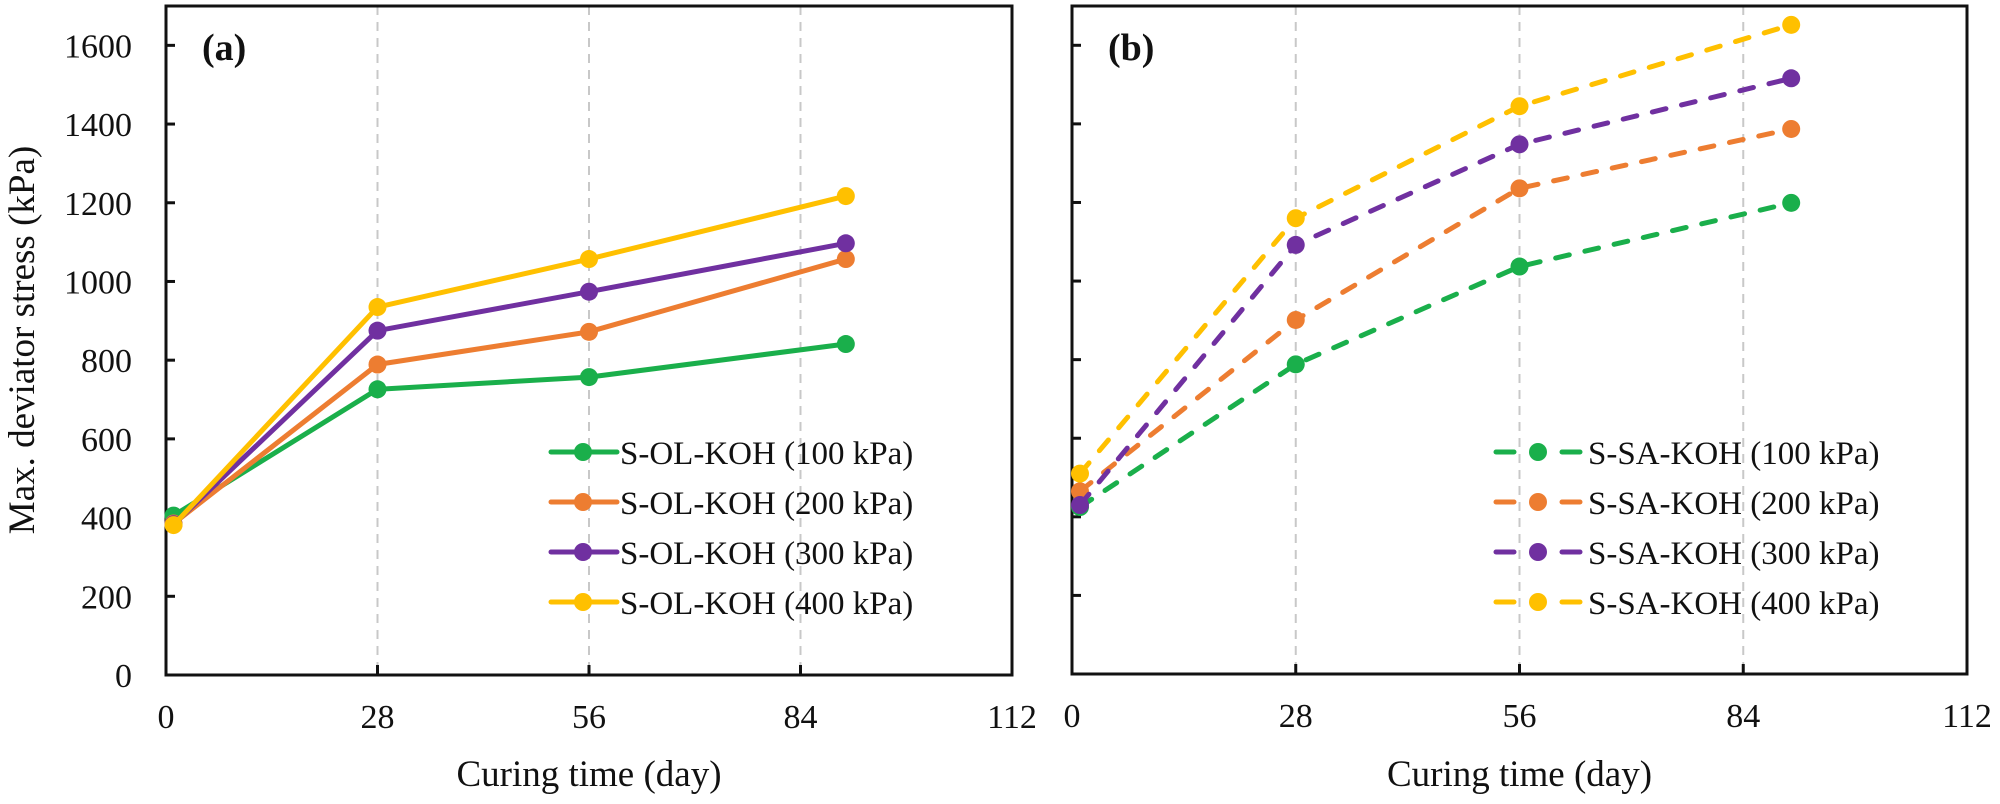 This screenshot has height=804, width=2000. Describe the element at coordinates (766, 554) in the screenshot. I see `legend-label: S-OL-KOH (300 kPa)` at that location.